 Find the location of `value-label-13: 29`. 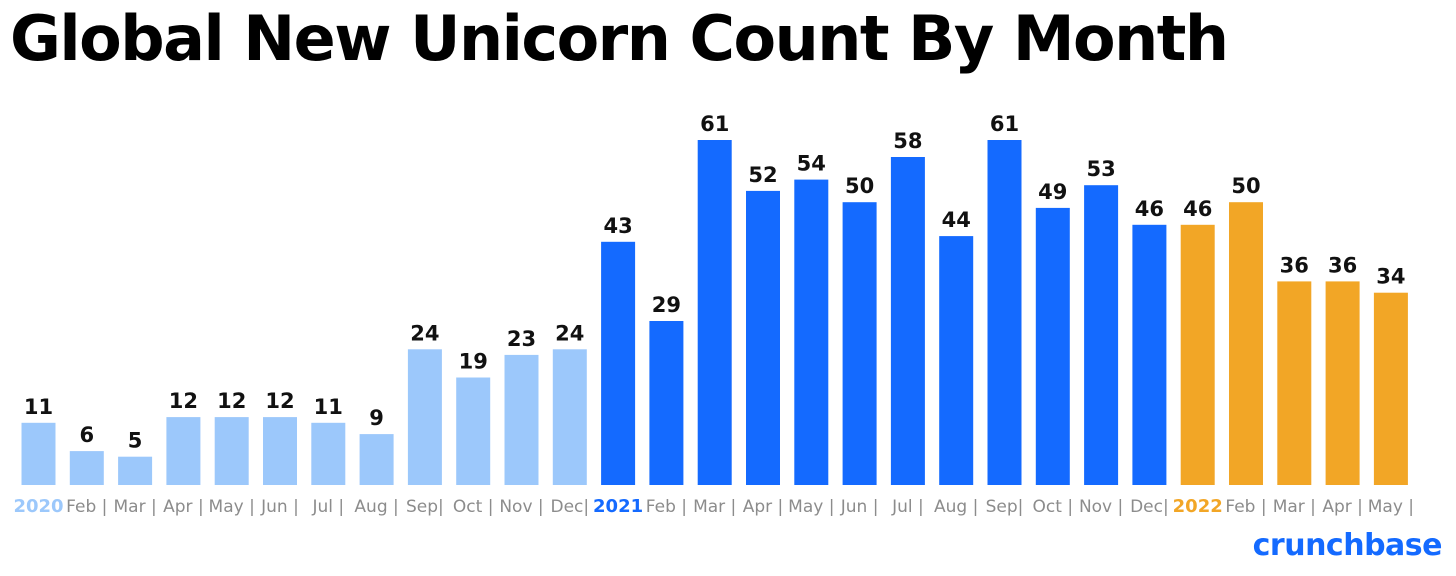

value-label-13: 29 is located at coordinates (666, 305).